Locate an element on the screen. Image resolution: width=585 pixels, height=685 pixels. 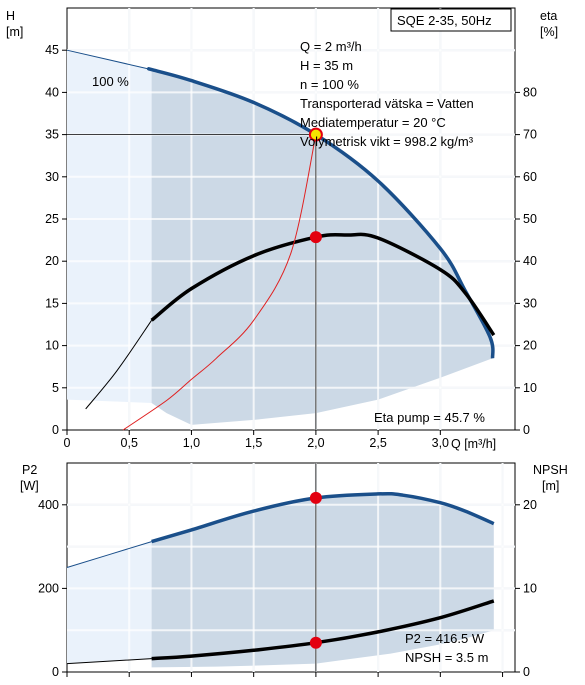
x-tick-label: 2,5 is located at coordinates (377, 443).